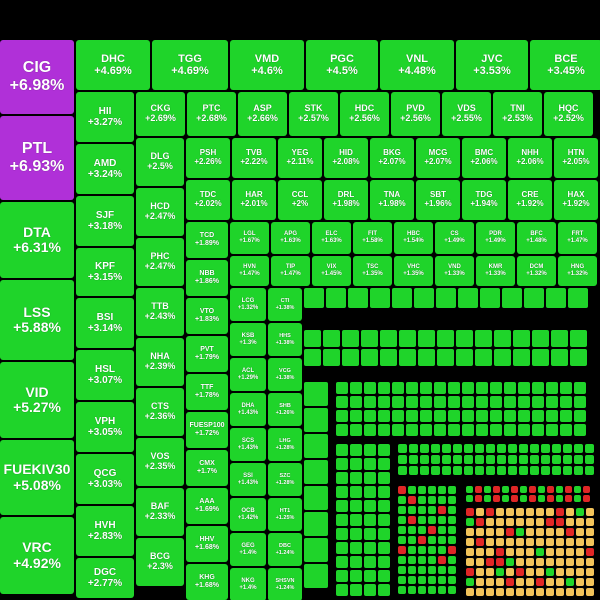  What do you see at coordinates (105, 531) in the screenshot?
I see `stock-tile: HVH +2.83%` at bounding box center [105, 531].